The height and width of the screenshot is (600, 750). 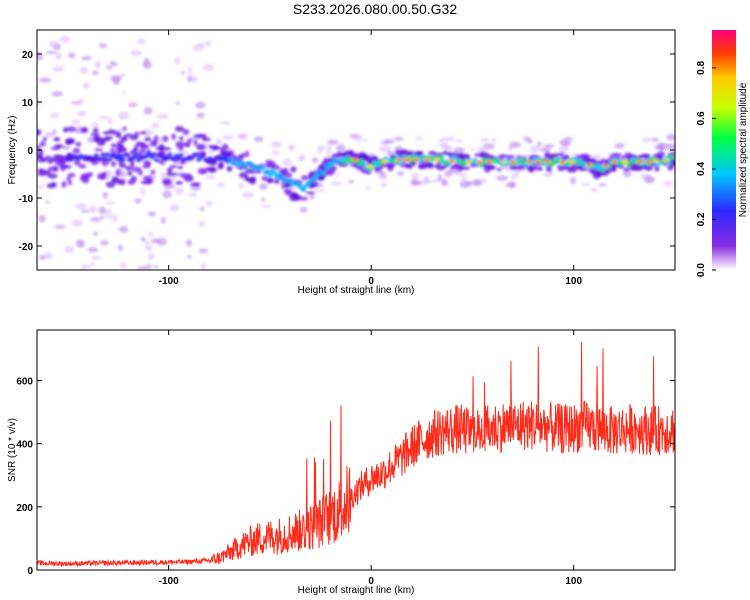 What do you see at coordinates (24, 382) in the screenshot?
I see `snr-ytick-label: 600` at bounding box center [24, 382].